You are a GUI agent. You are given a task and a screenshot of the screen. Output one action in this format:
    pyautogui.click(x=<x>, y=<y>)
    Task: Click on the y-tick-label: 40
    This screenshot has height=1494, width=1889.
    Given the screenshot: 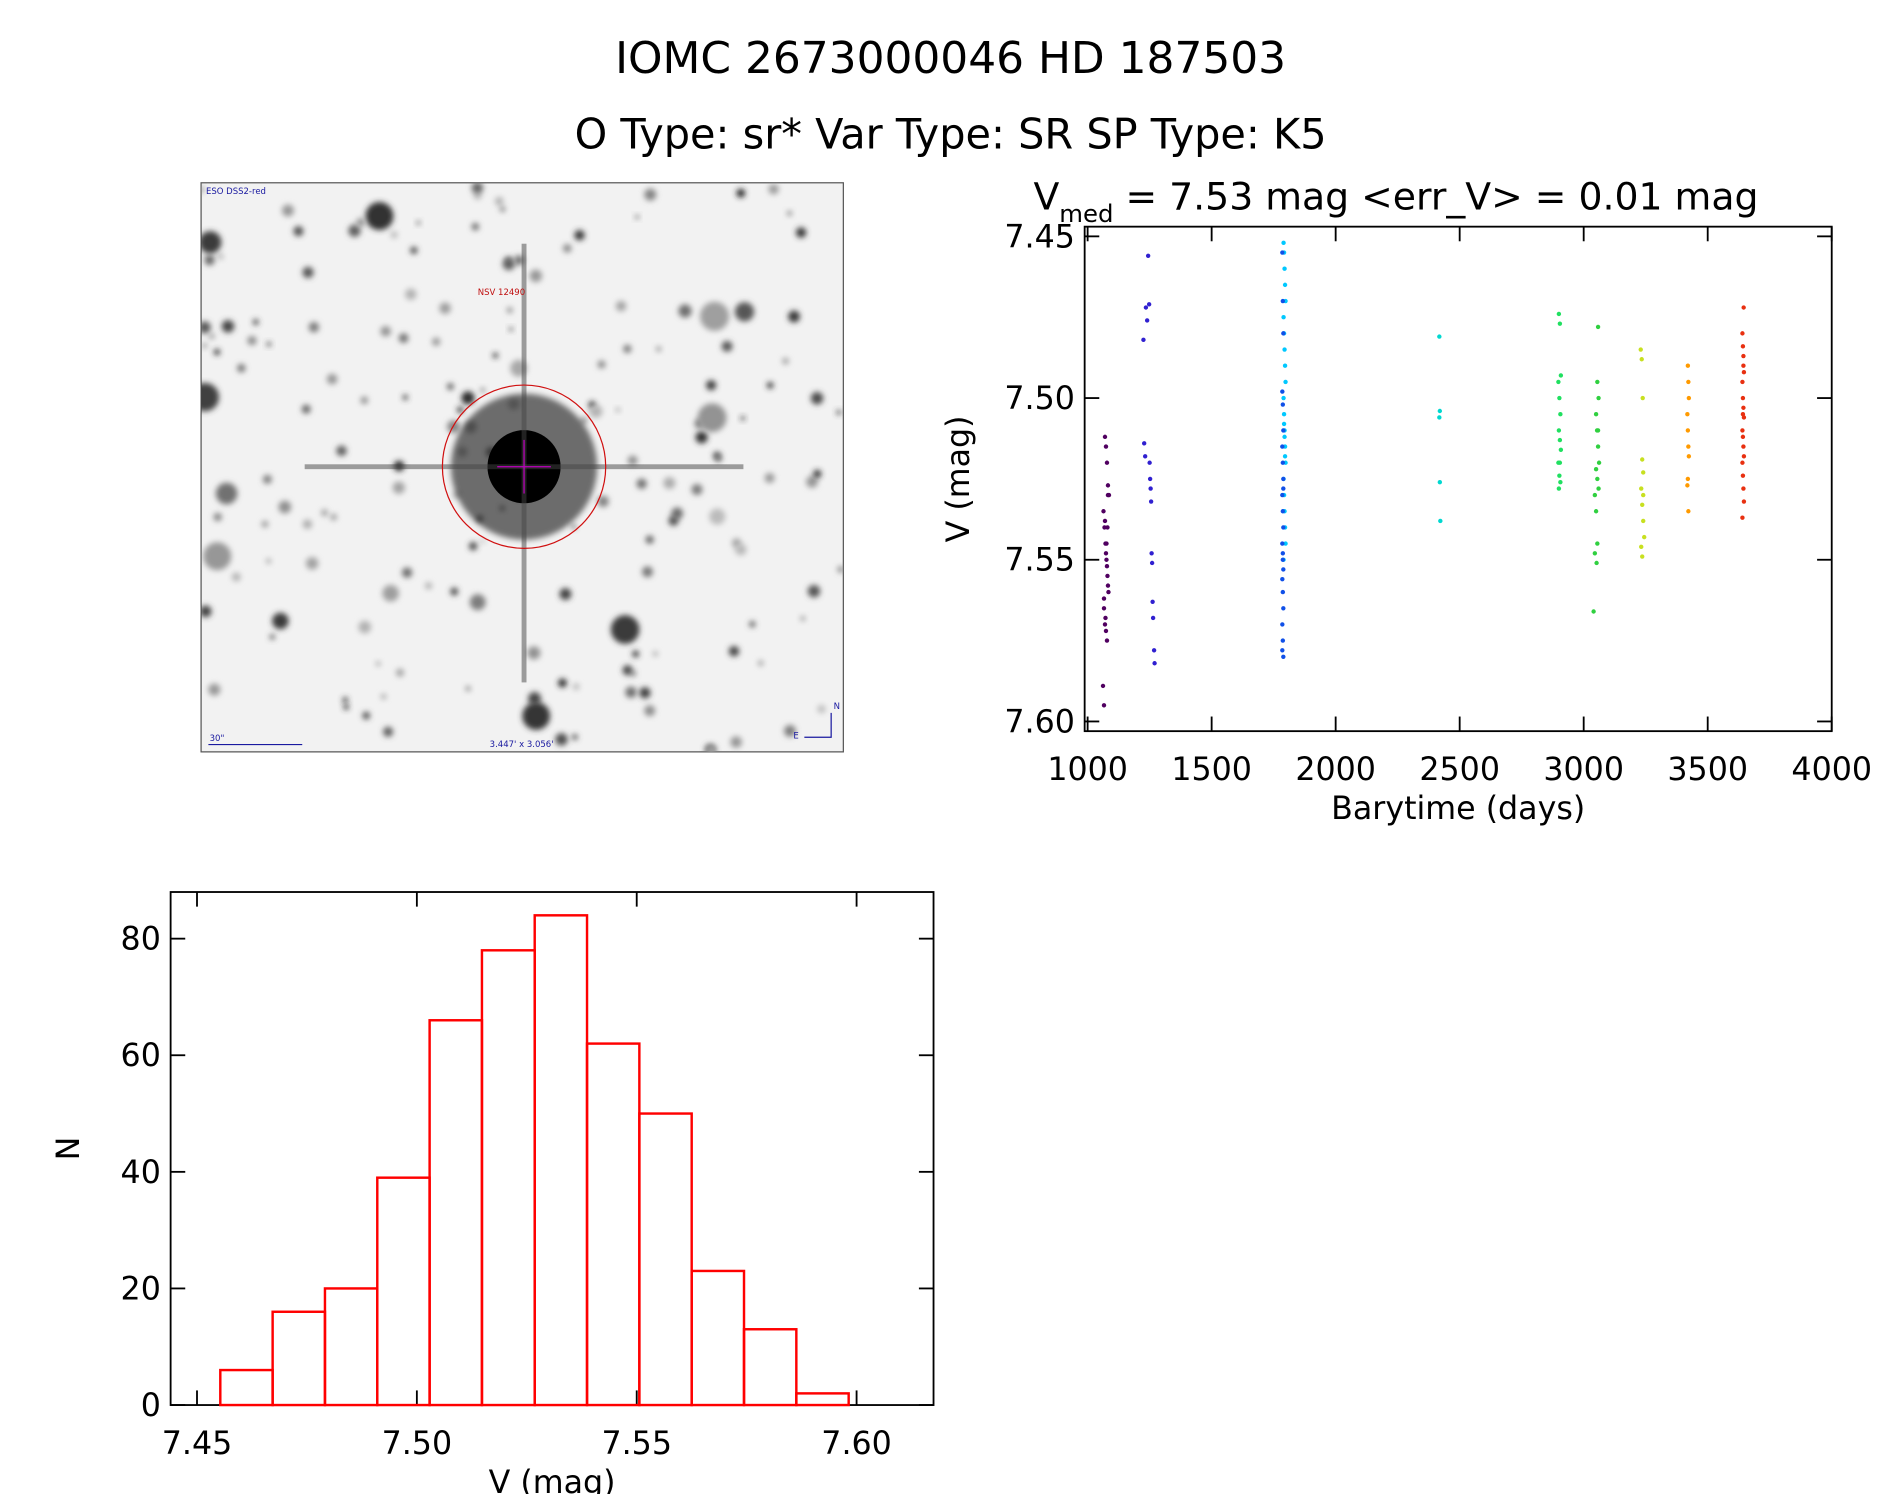 What is the action you would take?
    pyautogui.click(x=141, y=1173)
    